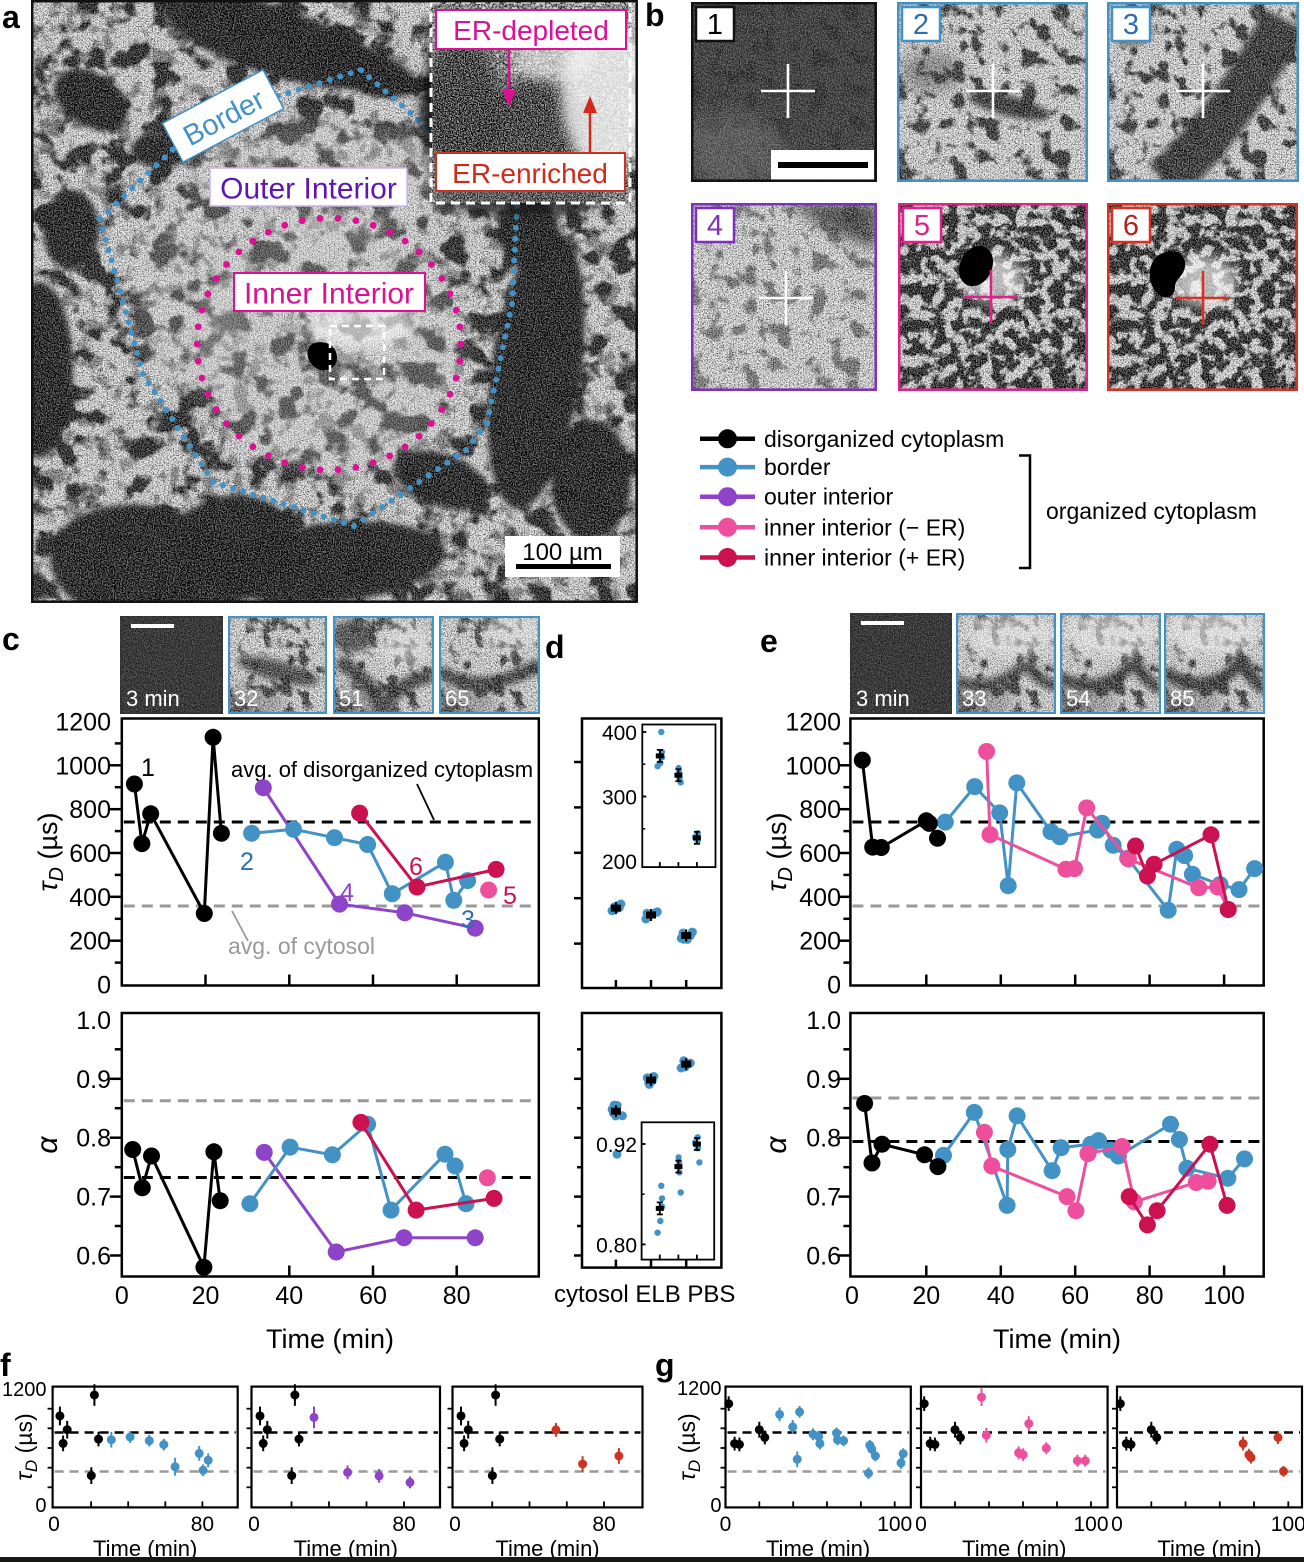 The width and height of the screenshot is (1304, 1562). I want to click on svg-text: ER-depleted, so click(531, 30).